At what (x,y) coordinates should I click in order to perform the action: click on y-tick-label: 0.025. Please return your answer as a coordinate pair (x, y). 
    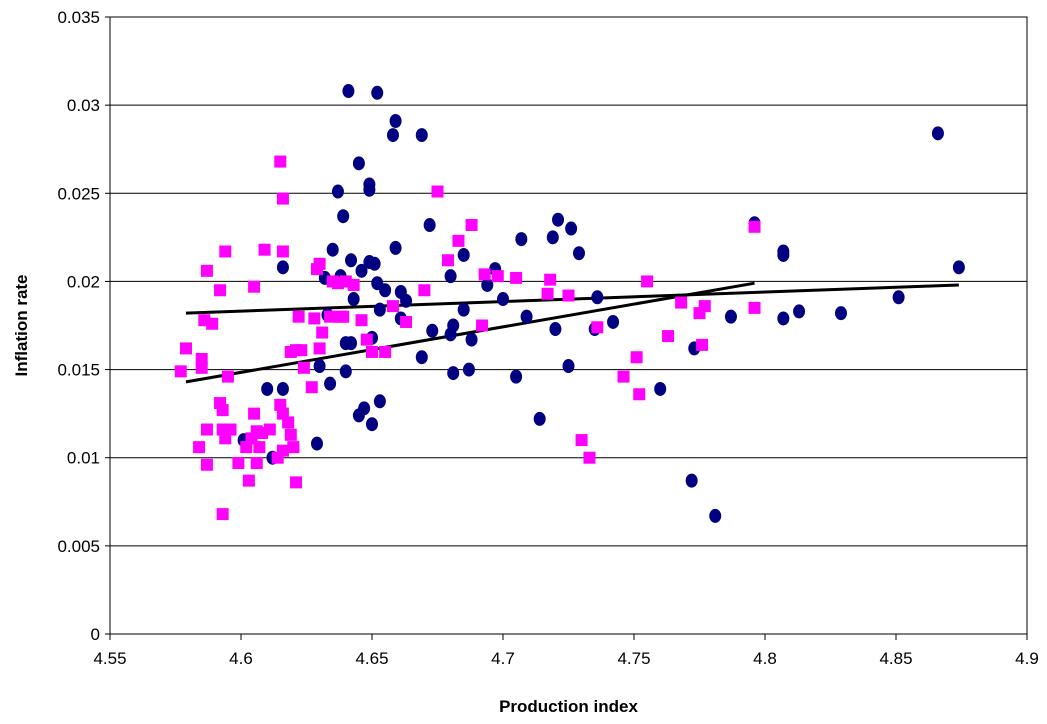
    Looking at the image, I should click on (78, 193).